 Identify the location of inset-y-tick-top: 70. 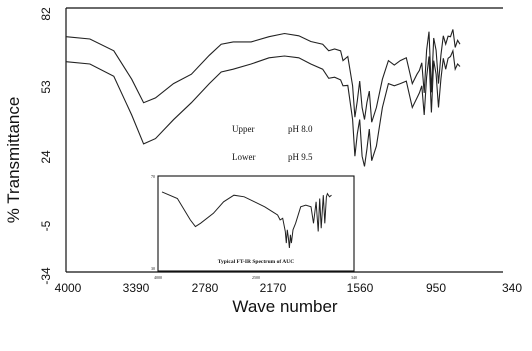
(153, 176).